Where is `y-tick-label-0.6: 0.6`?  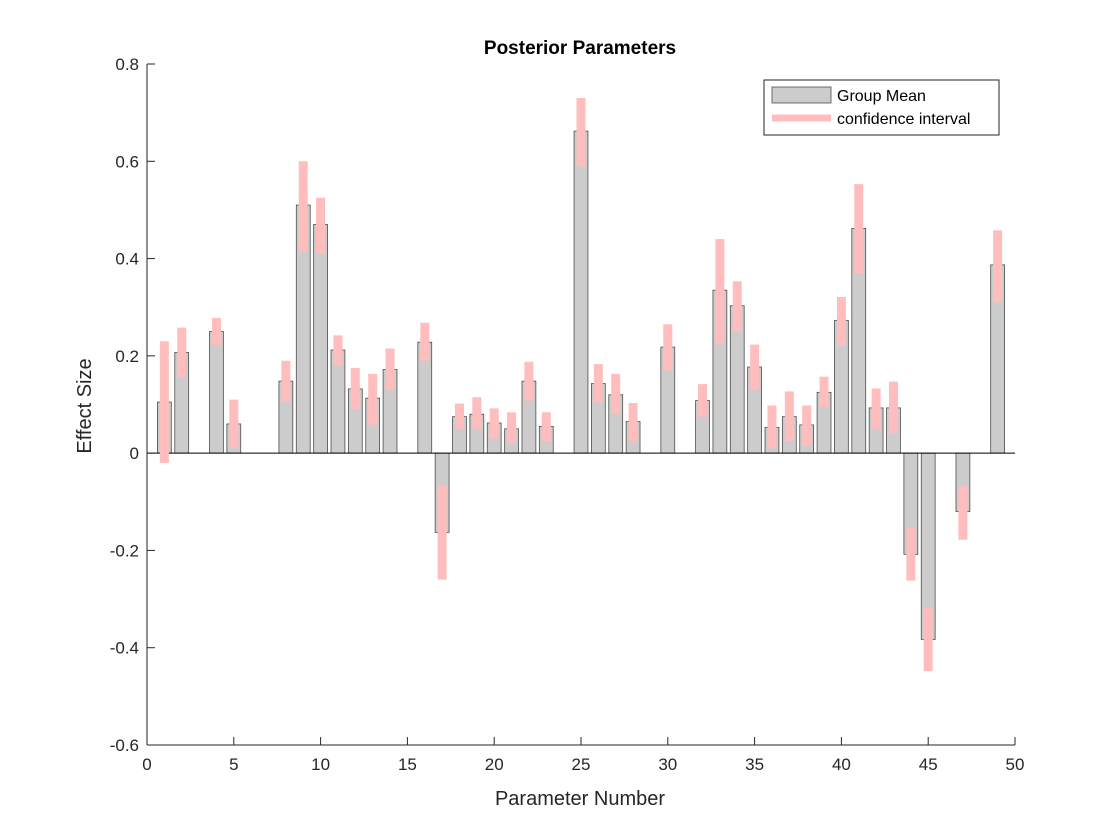
y-tick-label-0.6: 0.6 is located at coordinates (127, 161).